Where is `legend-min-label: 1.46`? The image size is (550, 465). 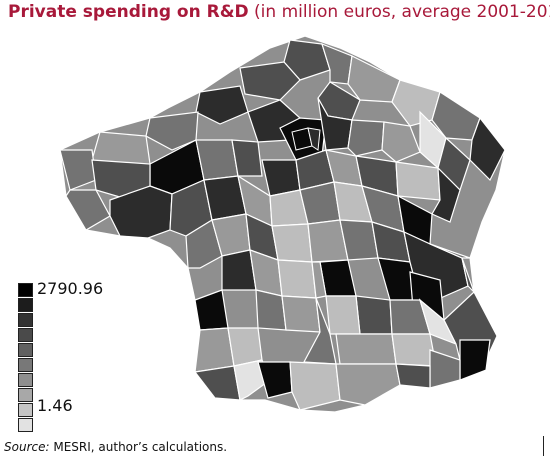
legend-min-label: 1.46 is located at coordinates (55, 405).